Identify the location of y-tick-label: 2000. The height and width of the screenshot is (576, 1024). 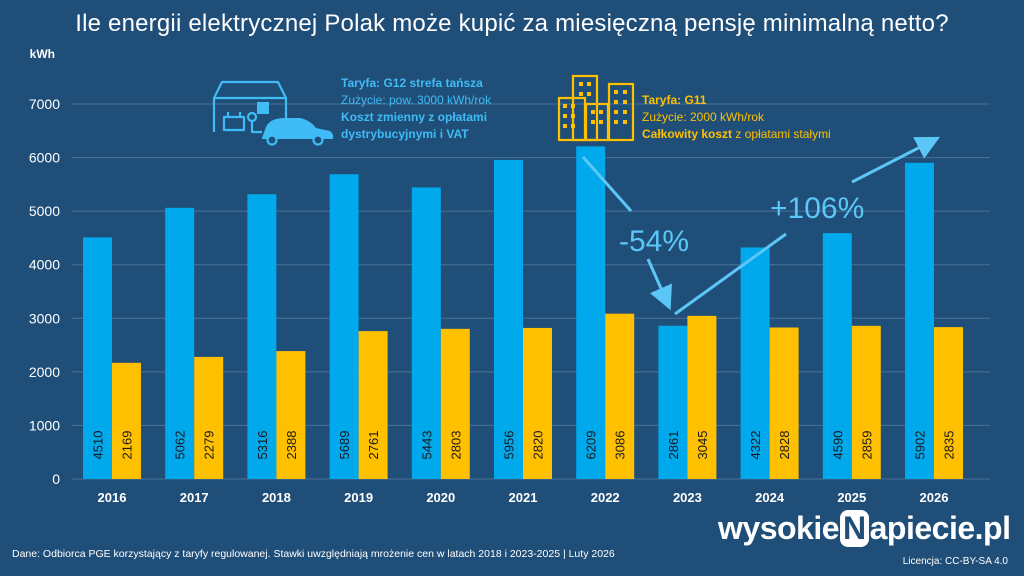
(44, 372).